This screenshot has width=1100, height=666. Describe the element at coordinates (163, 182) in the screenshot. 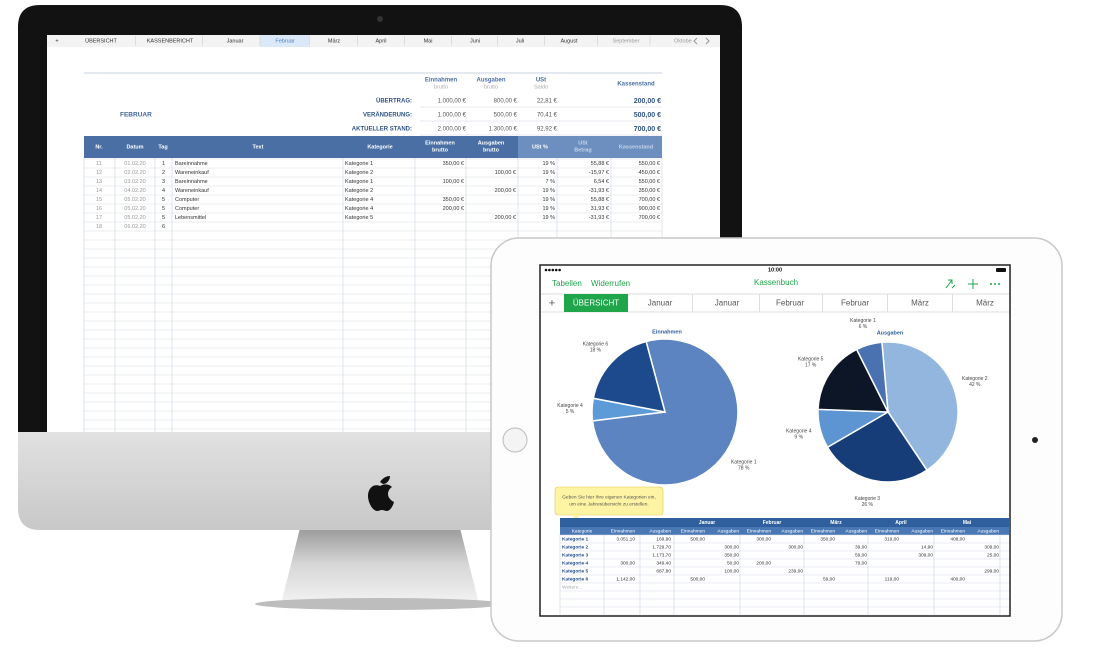

I see `table-cell: 3` at that location.